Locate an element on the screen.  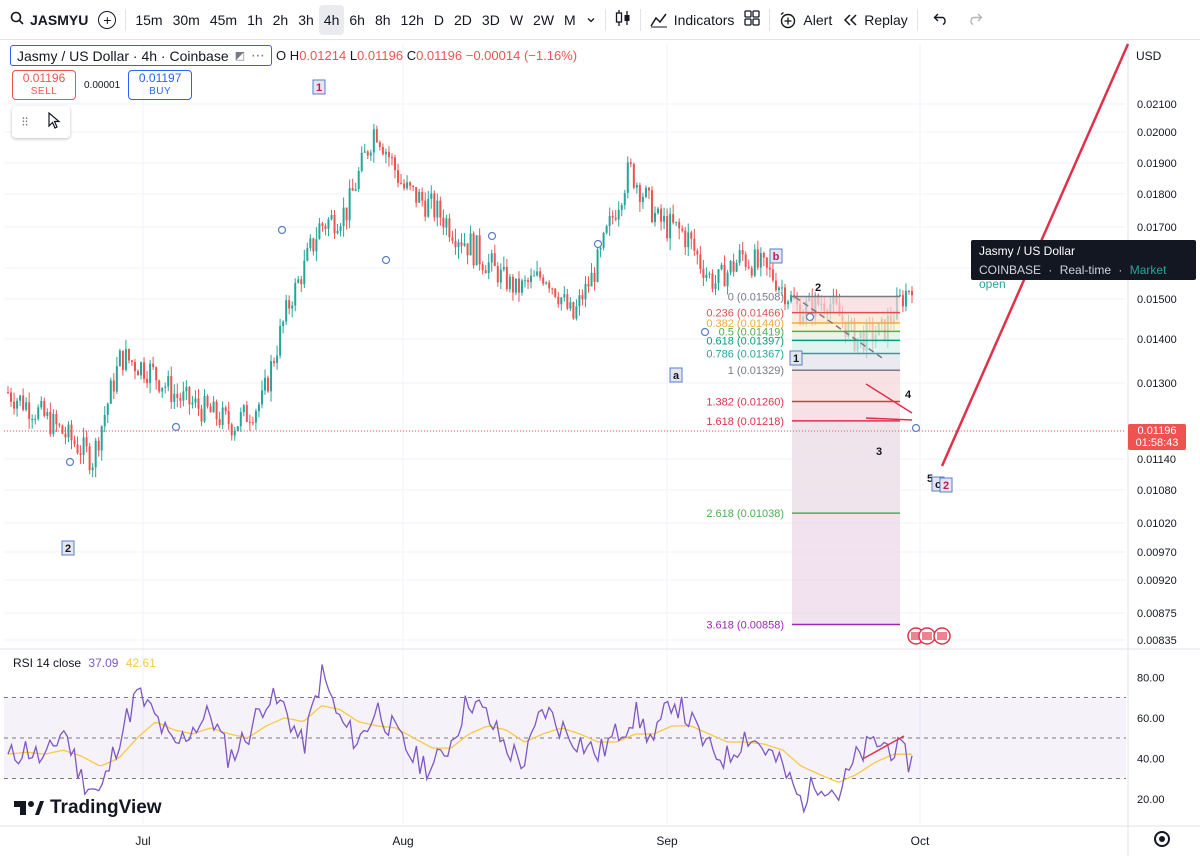
rsi-legend: RSI 14 close 37.09 42.61 is located at coordinates (84, 663).